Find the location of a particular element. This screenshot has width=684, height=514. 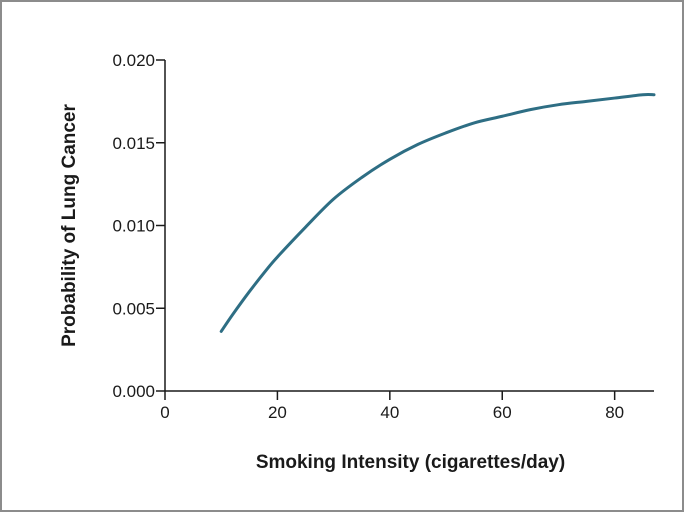

y-tick-label: 0.010 is located at coordinates (133, 226).